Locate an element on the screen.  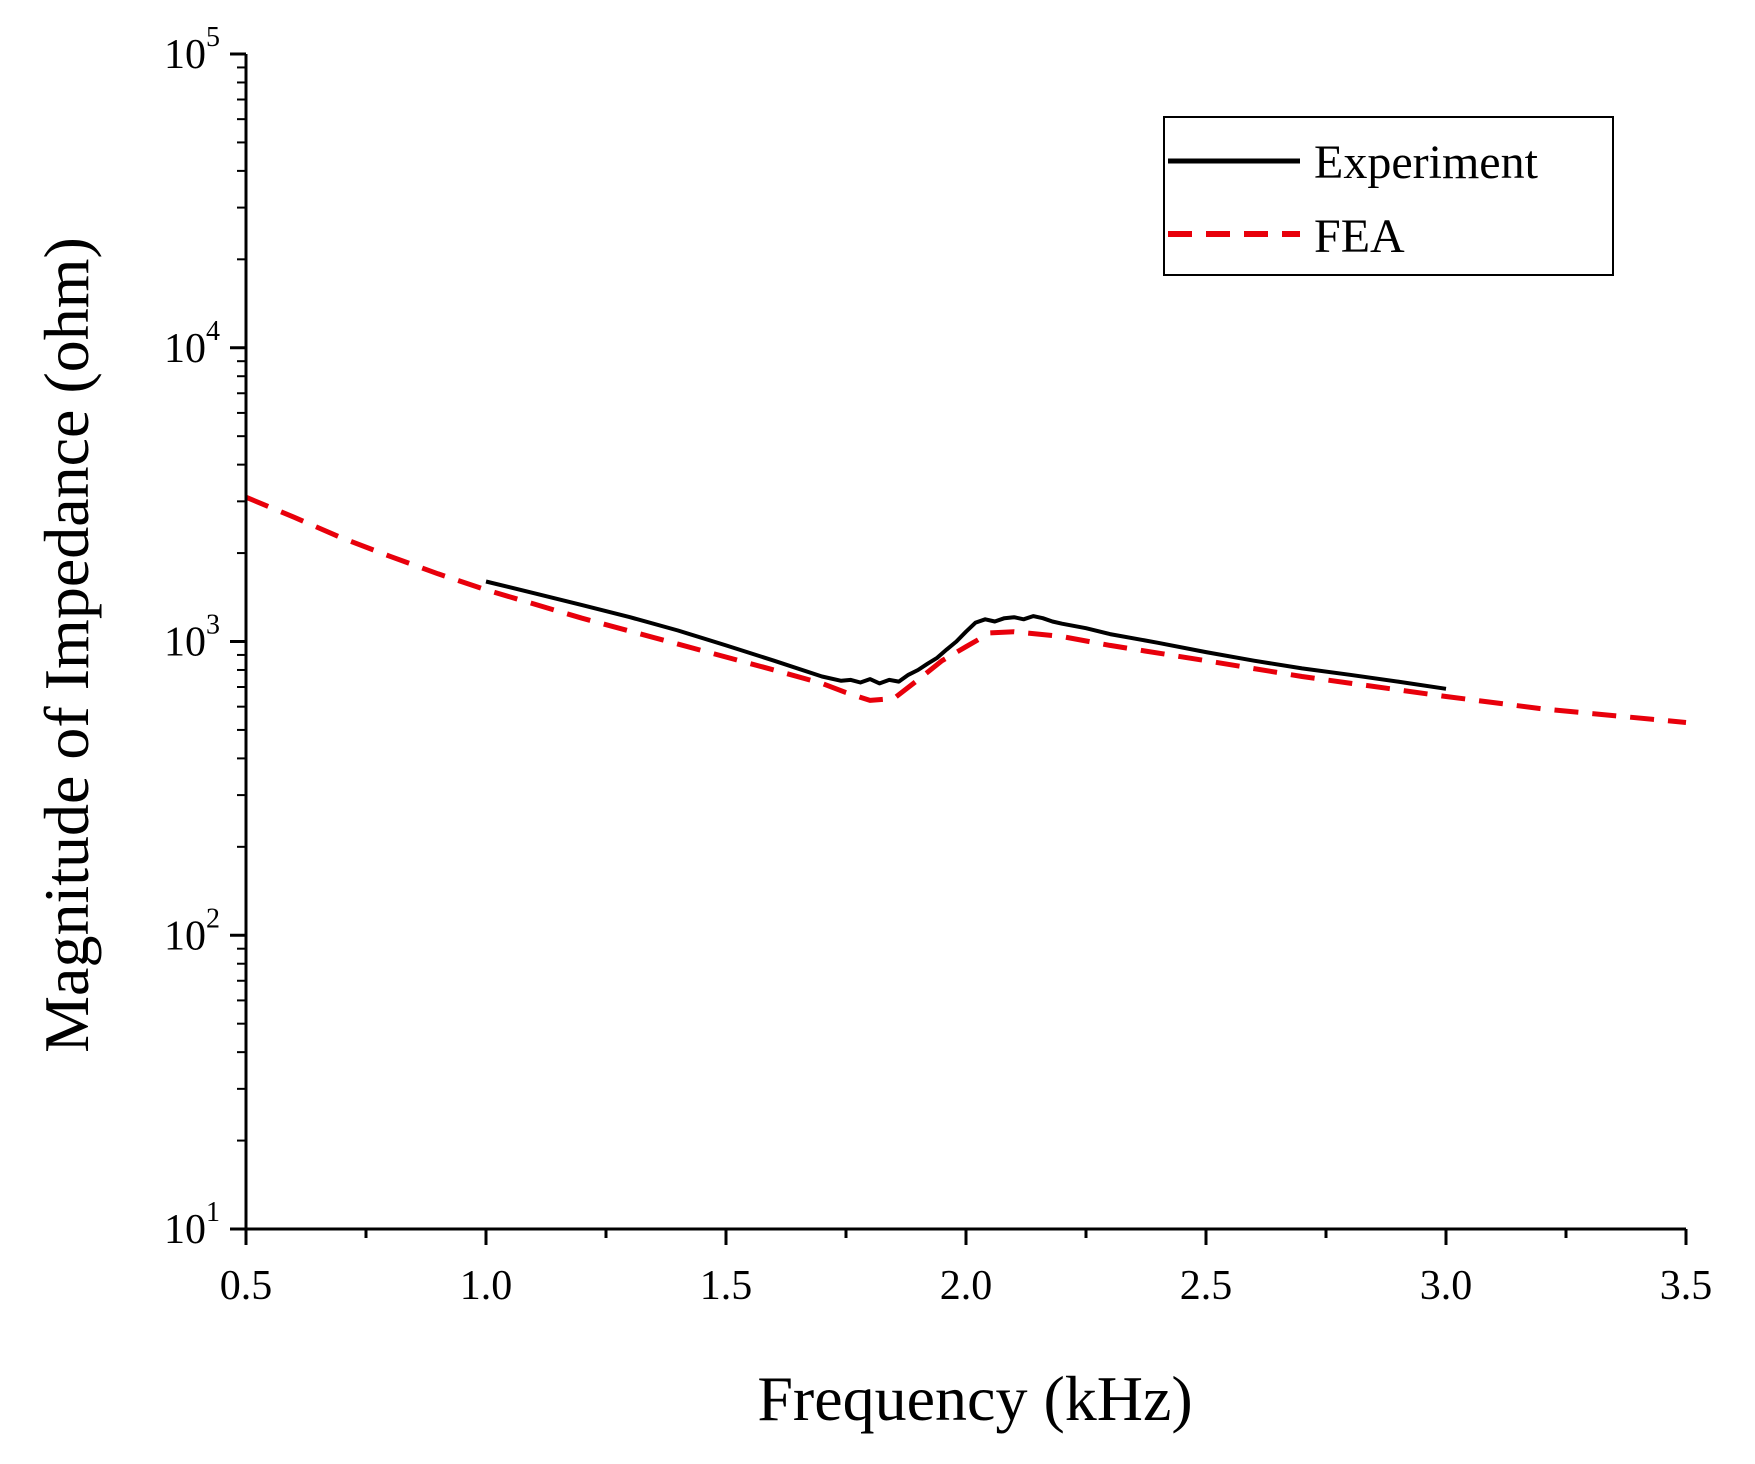
y-tick-label: 10⁵ is located at coordinates (192, 50).